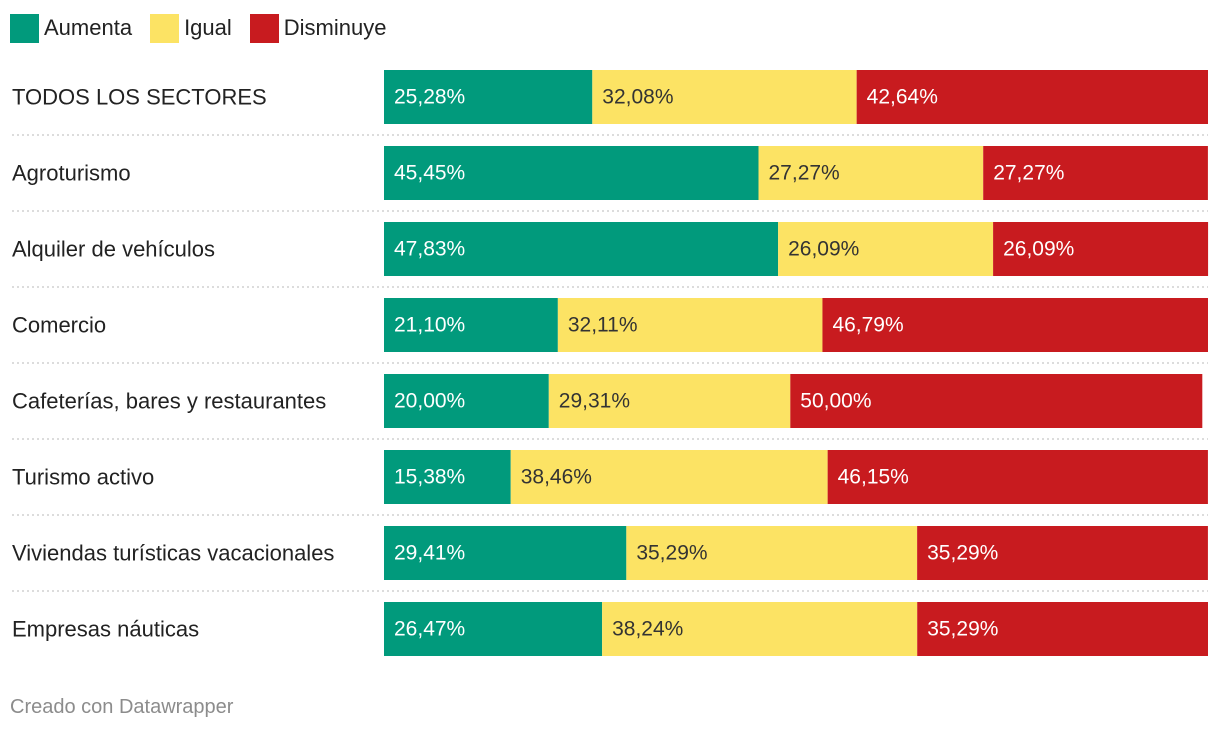 This screenshot has width=1220, height=732. Describe the element at coordinates (429, 325) in the screenshot. I see `data-label-aumenta-comercio: 21,10%` at that location.